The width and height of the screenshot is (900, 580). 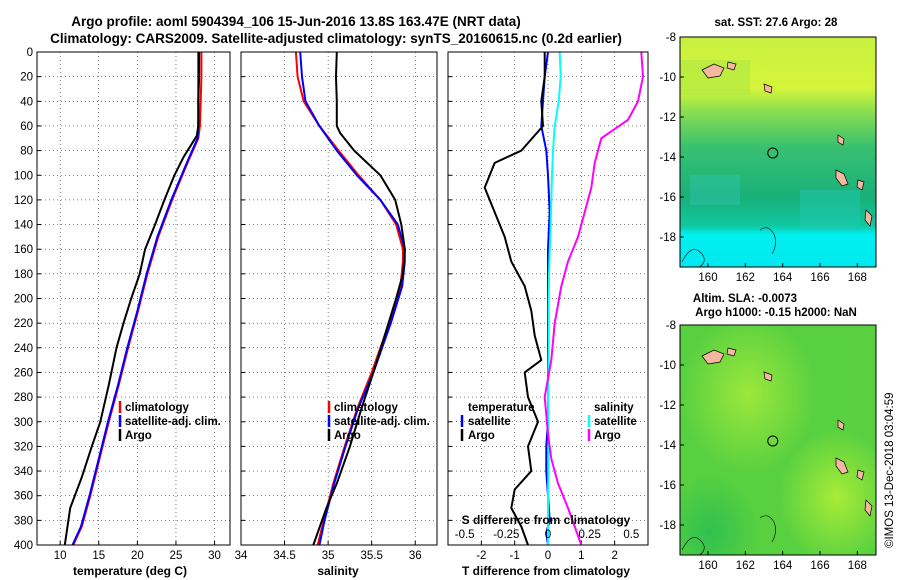 I want to click on legend-label-sal-argo: Argo, so click(x=607, y=436).